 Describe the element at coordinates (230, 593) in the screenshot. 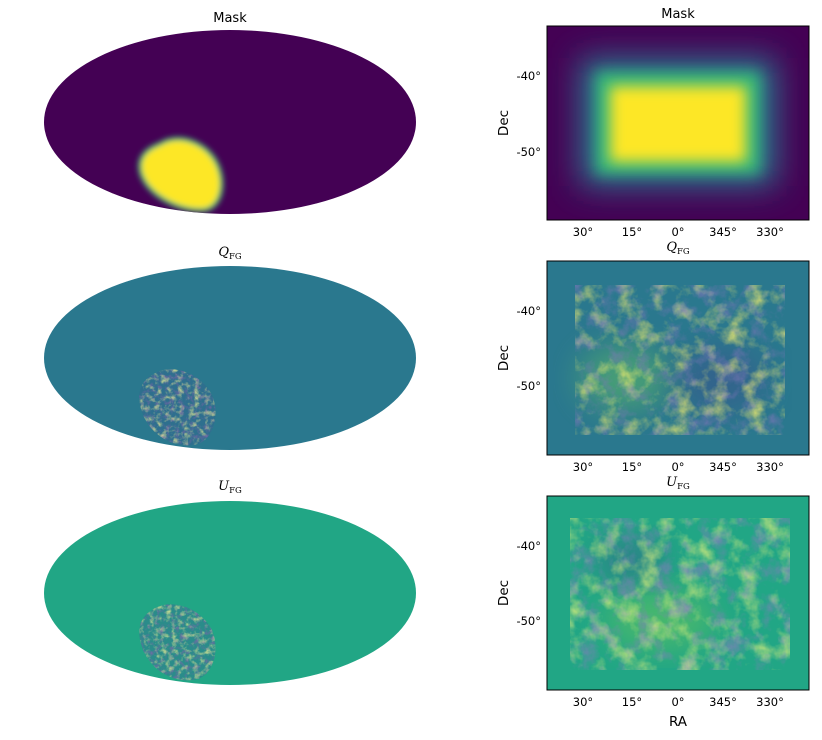

I see `mollweide-u-background` at that location.